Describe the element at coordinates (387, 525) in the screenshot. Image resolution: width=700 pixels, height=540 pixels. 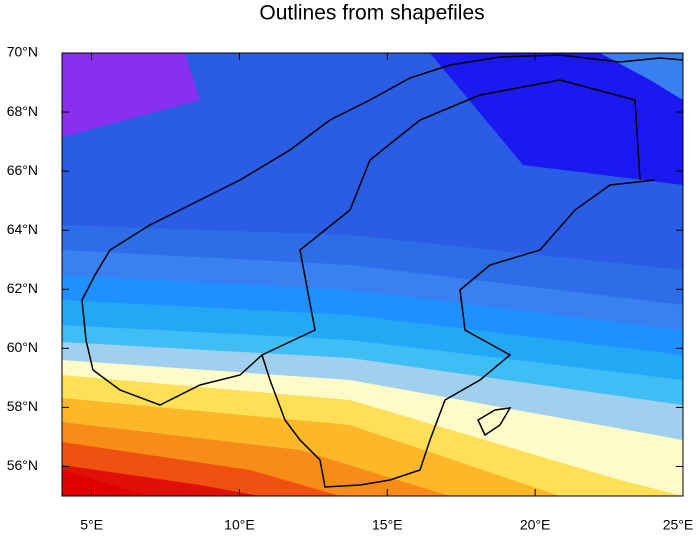
I see `x-tick-label: 15°E` at that location.